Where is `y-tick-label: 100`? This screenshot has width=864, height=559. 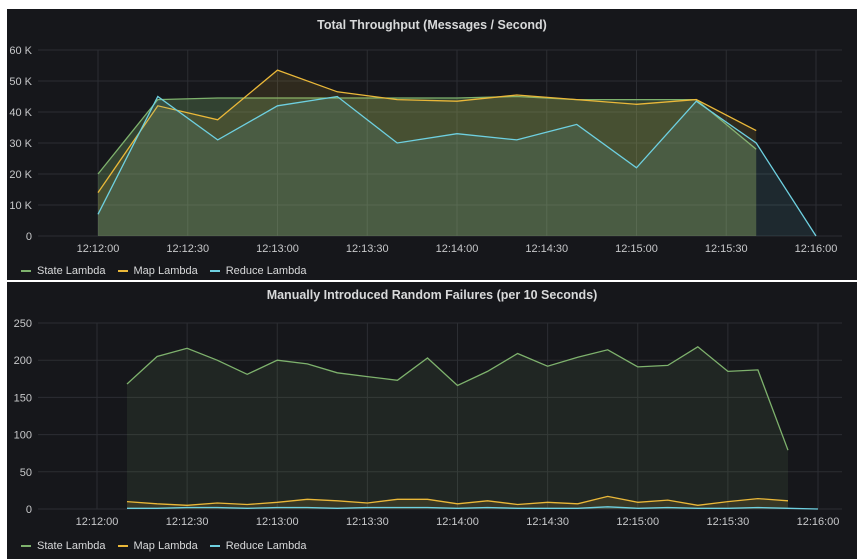
y-tick-label: 100 is located at coordinates (23, 436).